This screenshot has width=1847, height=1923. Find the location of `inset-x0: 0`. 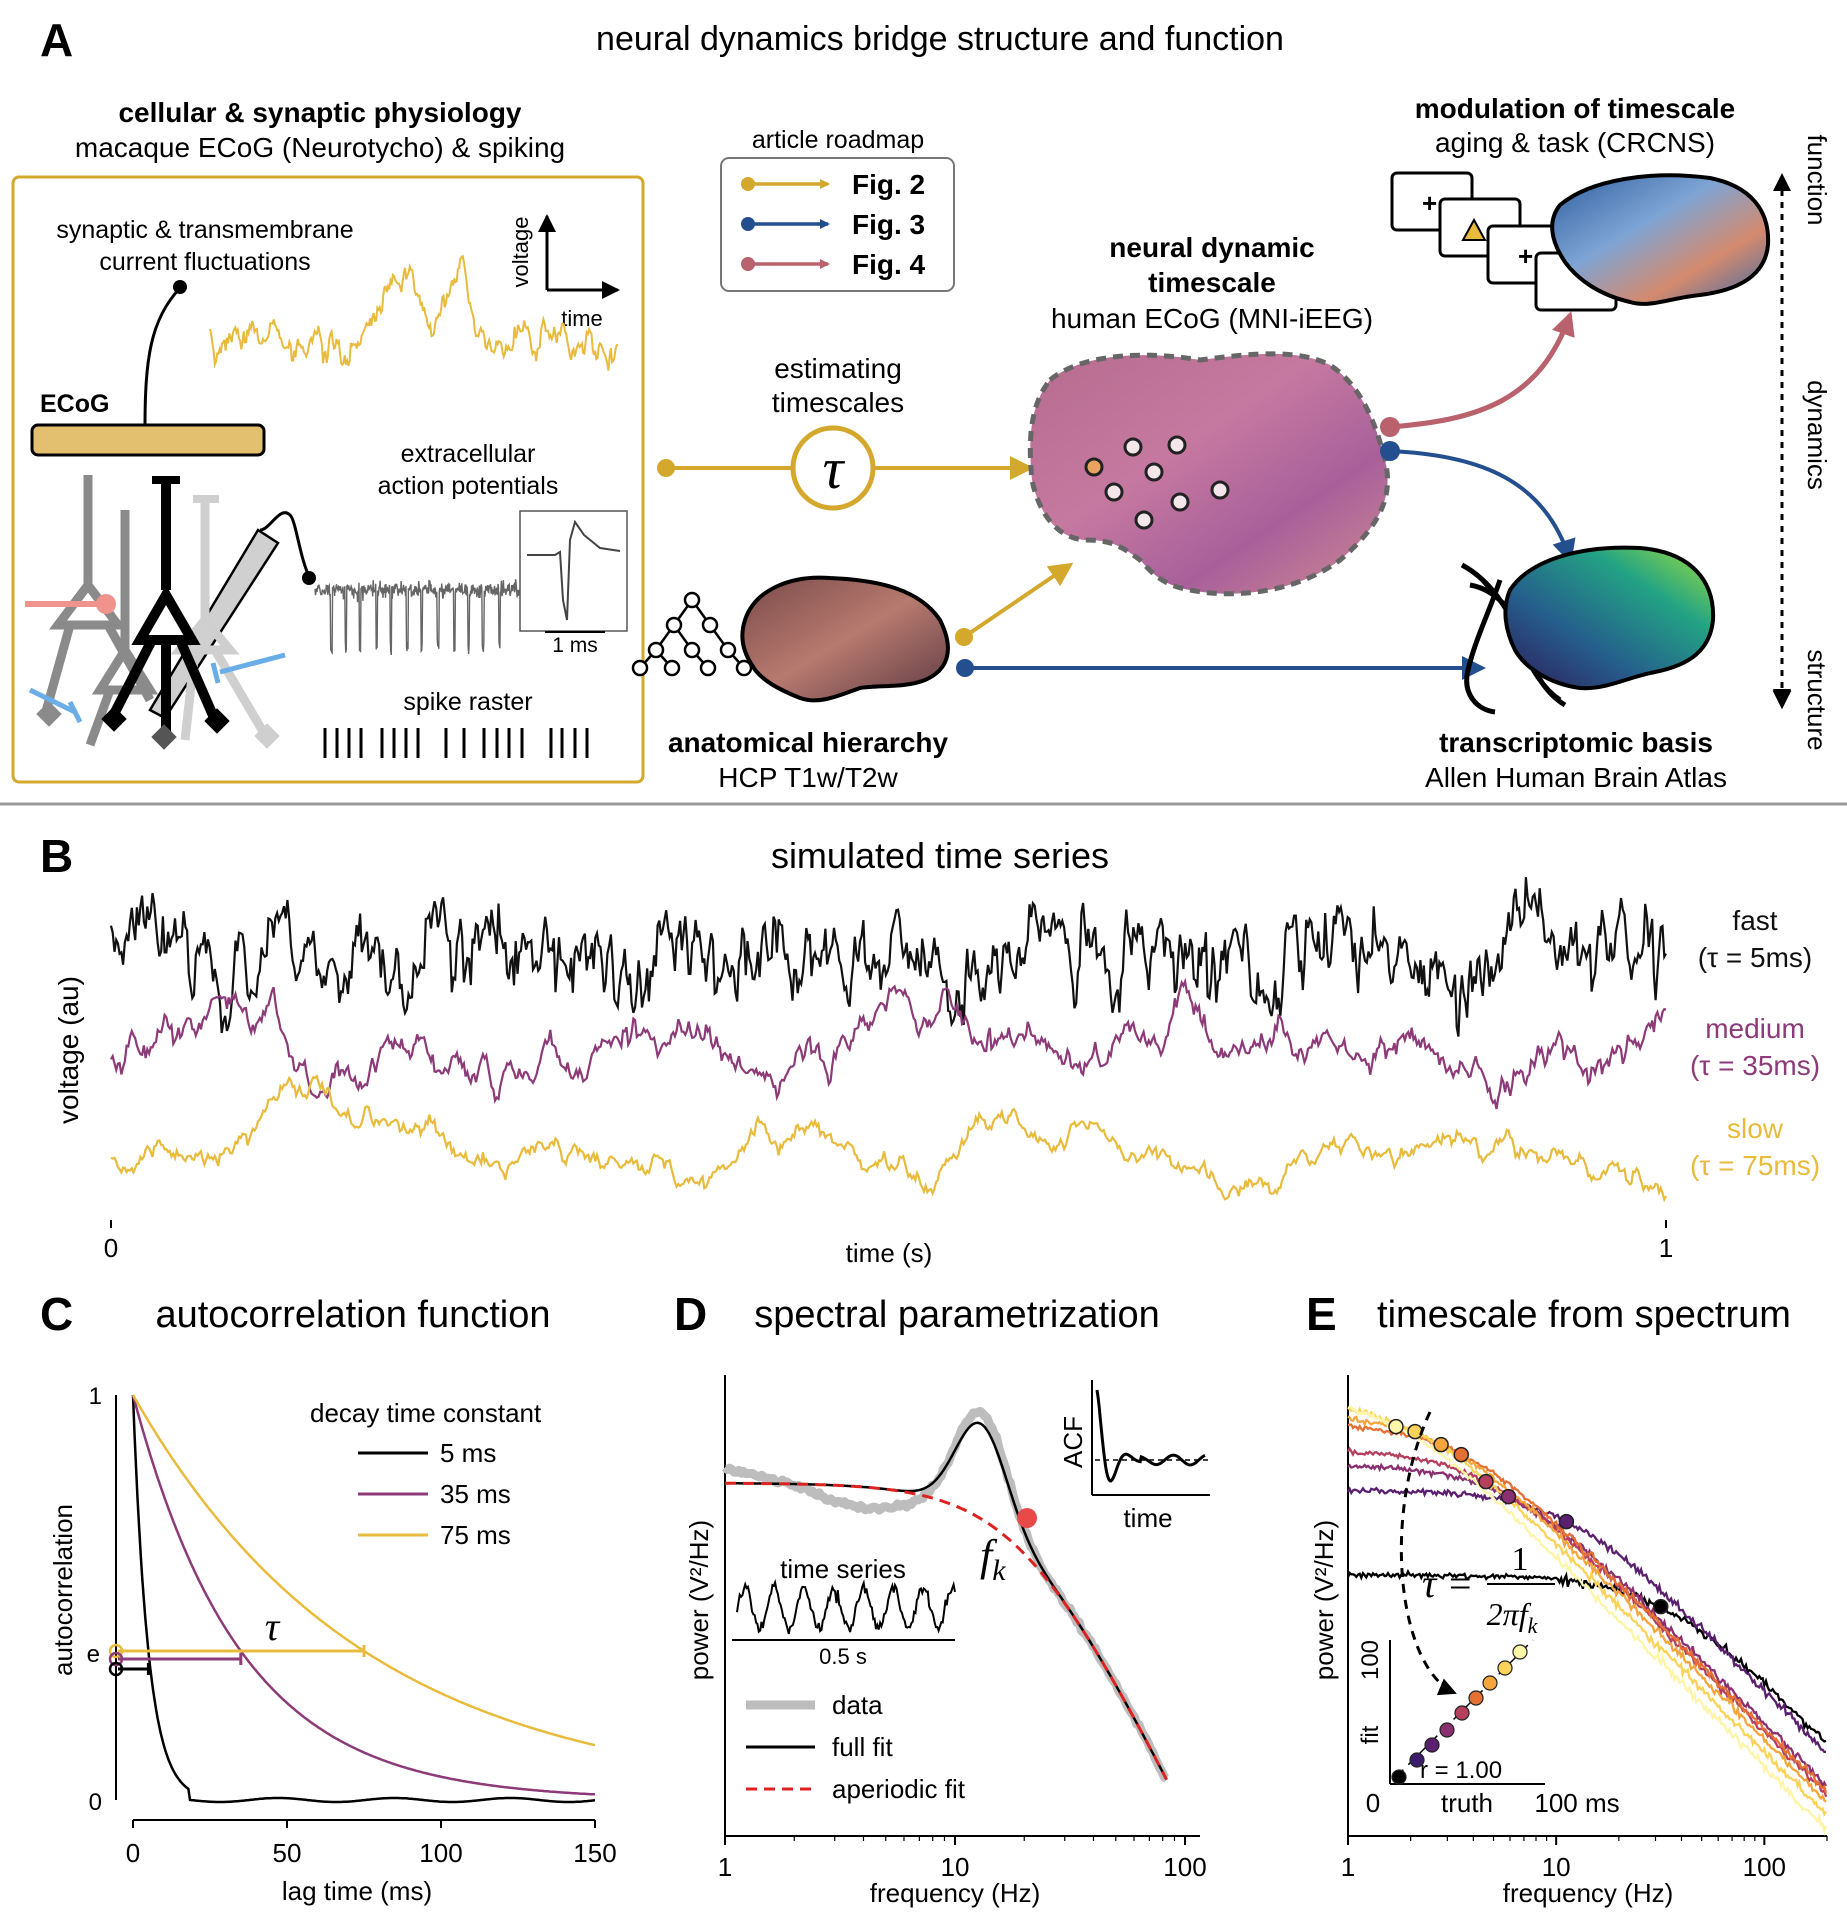

inset-x0: 0 is located at coordinates (1373, 1803).